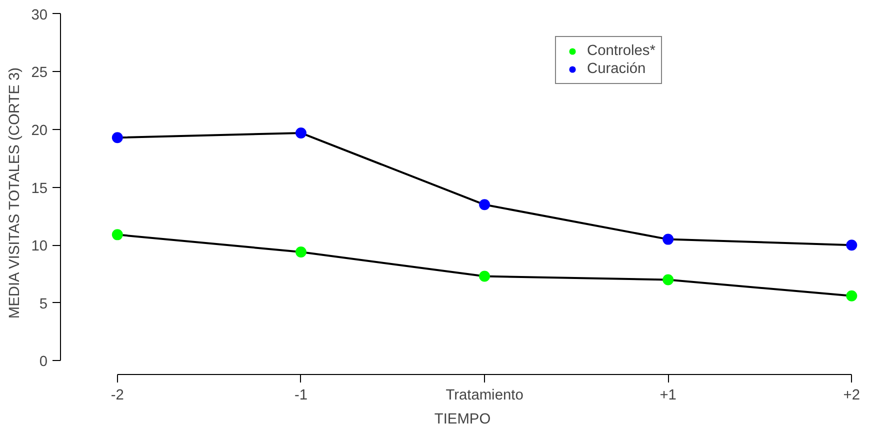 The height and width of the screenshot is (430, 872). Describe the element at coordinates (462, 420) in the screenshot. I see `x-axis-title: TIEMPO` at that location.